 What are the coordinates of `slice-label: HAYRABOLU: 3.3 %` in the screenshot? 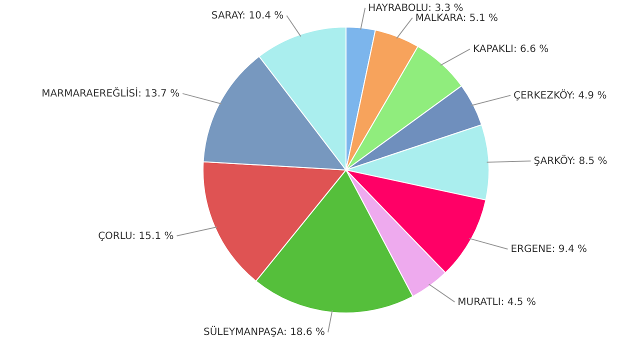 It's located at (416, 8).